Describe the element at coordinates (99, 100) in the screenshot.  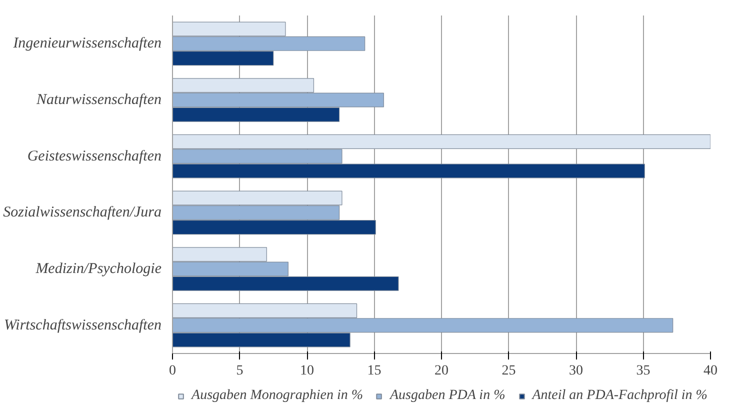
I see `y-tick-label: Naturwissenschaften` at that location.